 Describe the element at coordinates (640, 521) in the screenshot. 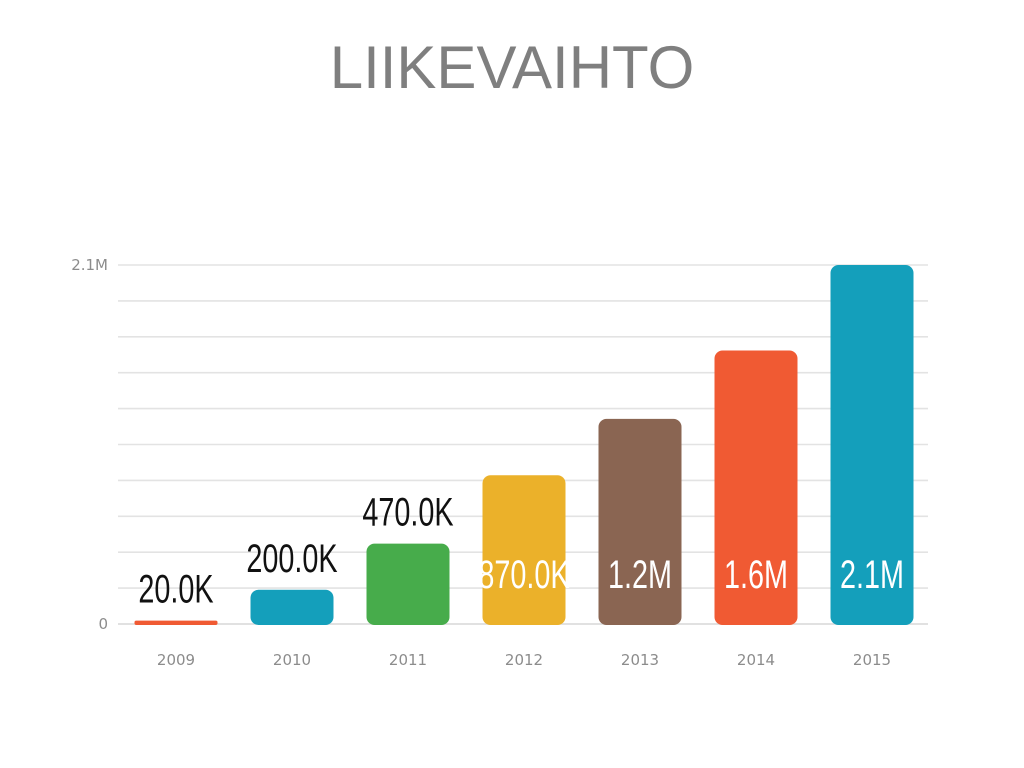

I see `bar-2013` at that location.